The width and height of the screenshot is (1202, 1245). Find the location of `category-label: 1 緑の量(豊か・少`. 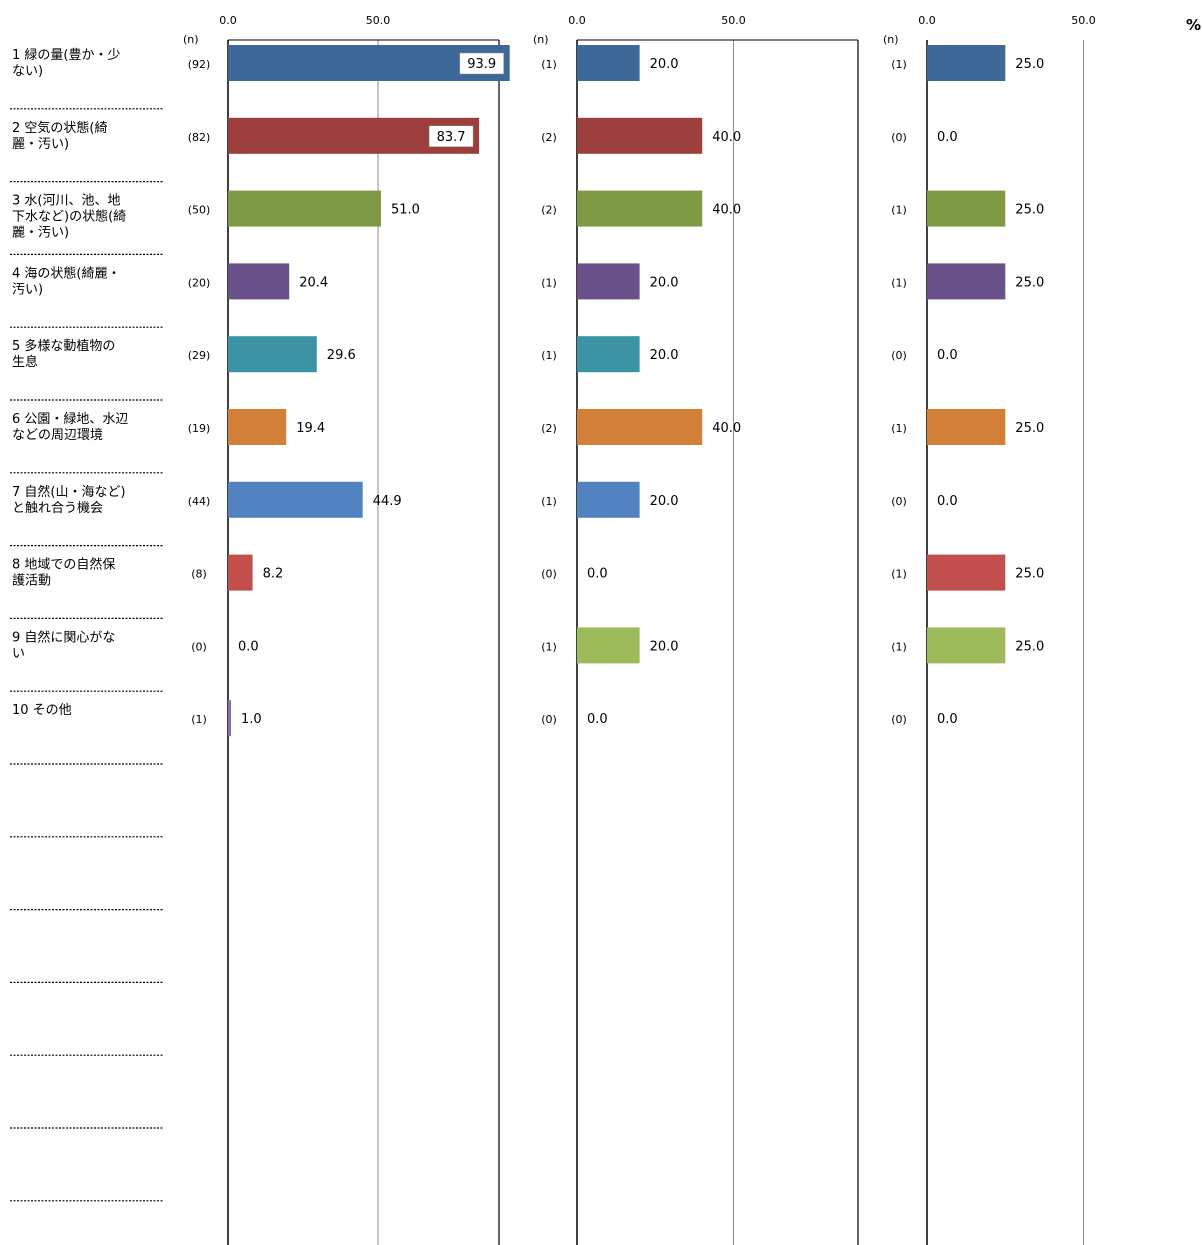

category-label: 1 緑の量(豊か・少 is located at coordinates (66, 55).